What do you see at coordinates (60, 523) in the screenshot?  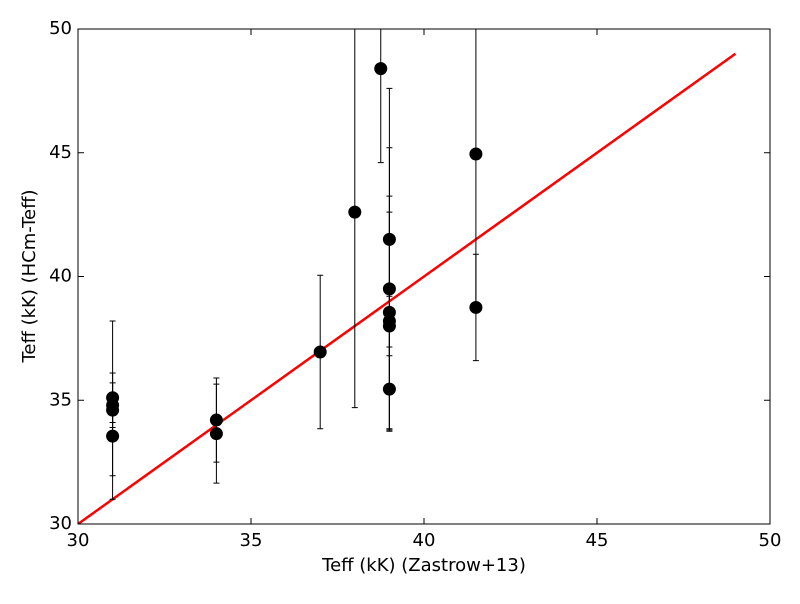 I see `y-tick-label: 30` at bounding box center [60, 523].